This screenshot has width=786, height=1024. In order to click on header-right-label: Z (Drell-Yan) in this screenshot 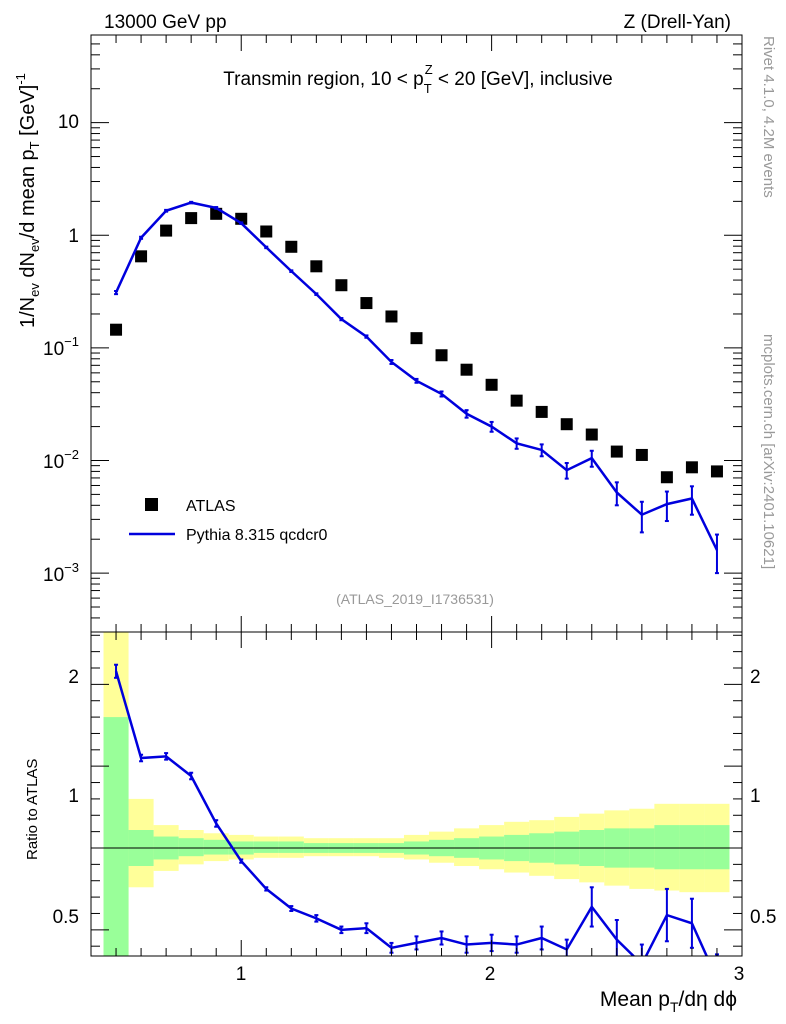, I will do `click(677, 22)`.